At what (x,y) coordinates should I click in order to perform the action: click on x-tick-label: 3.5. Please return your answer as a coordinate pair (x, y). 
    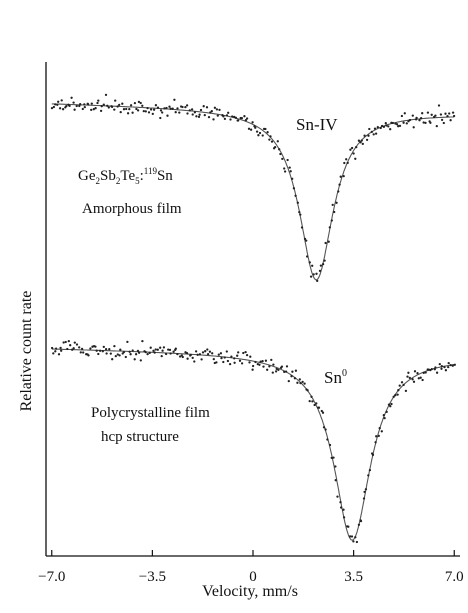
    Looking at the image, I should click on (353, 577).